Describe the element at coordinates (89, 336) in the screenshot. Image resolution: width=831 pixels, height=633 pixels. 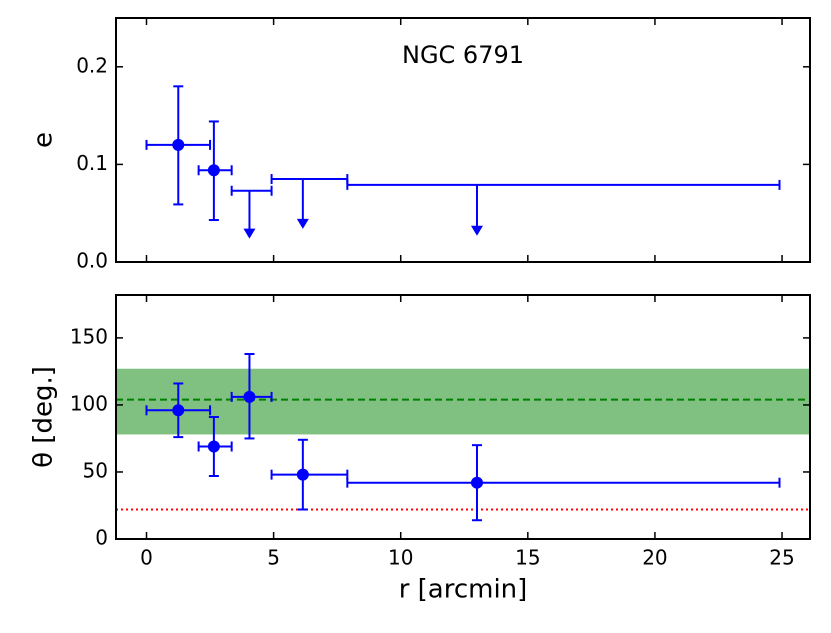
I see `y-tick-label: 150` at that location.